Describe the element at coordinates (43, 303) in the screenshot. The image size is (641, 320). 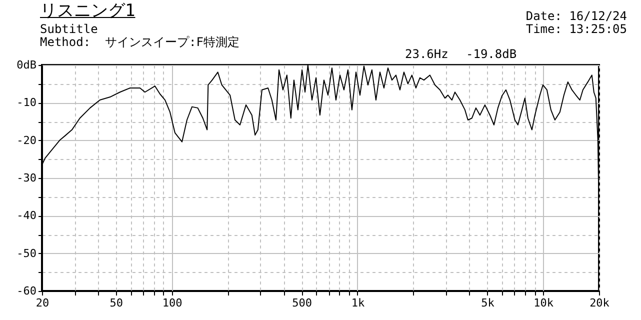
I see `x-tick-label: 20` at that location.